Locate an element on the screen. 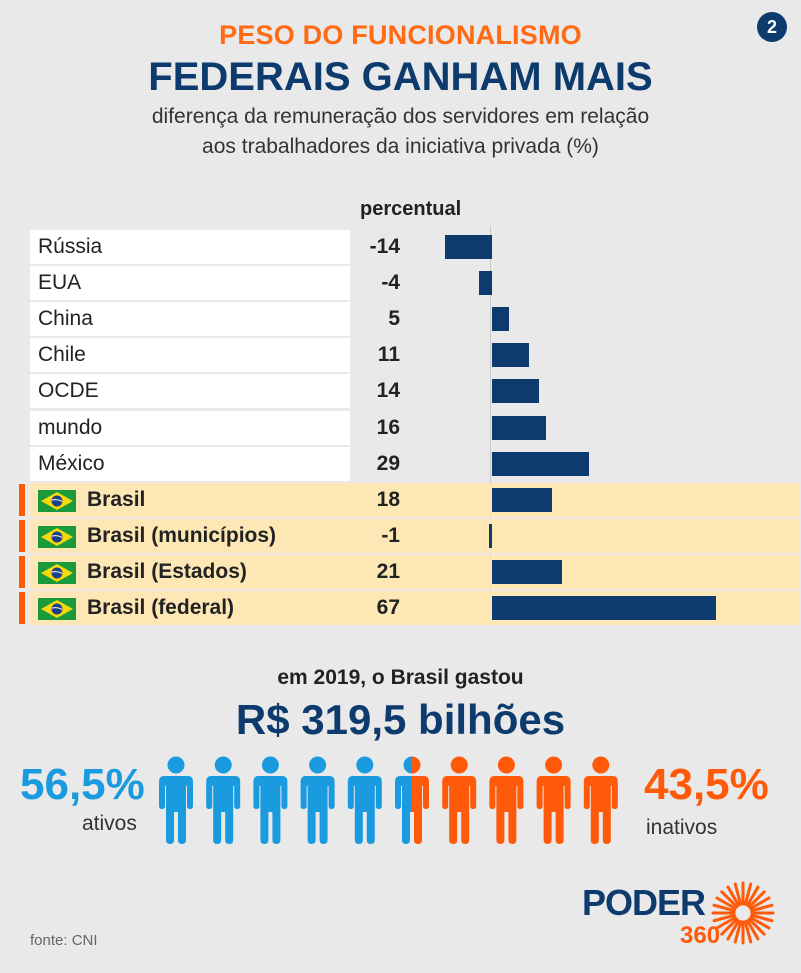  value-label: 14 is located at coordinates (388, 391).